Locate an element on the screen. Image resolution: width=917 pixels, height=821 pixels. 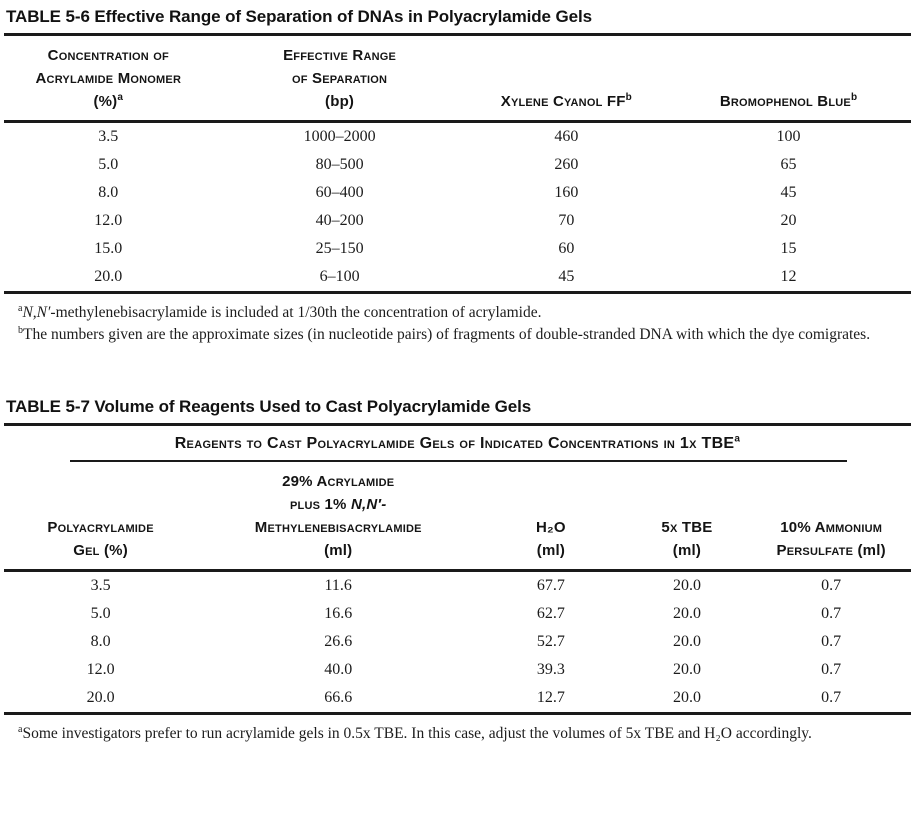
header-line: 29% Acrylamide is located at coordinates (338, 481).